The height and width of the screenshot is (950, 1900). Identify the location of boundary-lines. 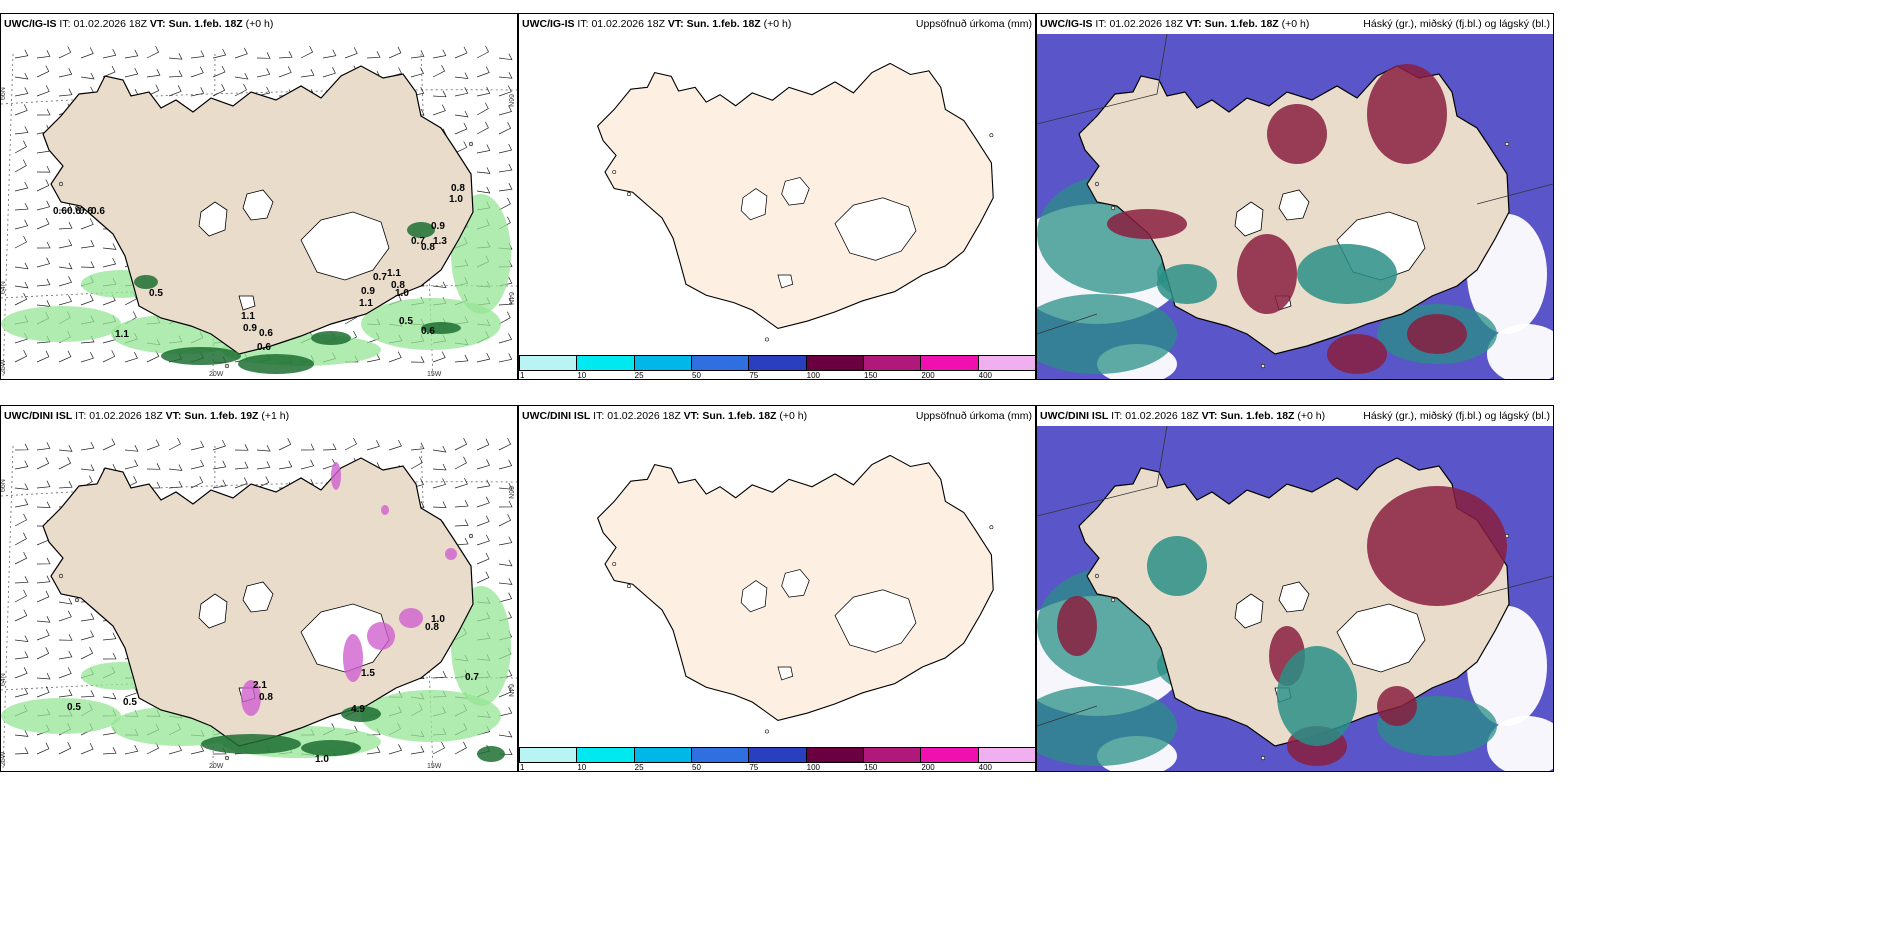
(1295, 576).